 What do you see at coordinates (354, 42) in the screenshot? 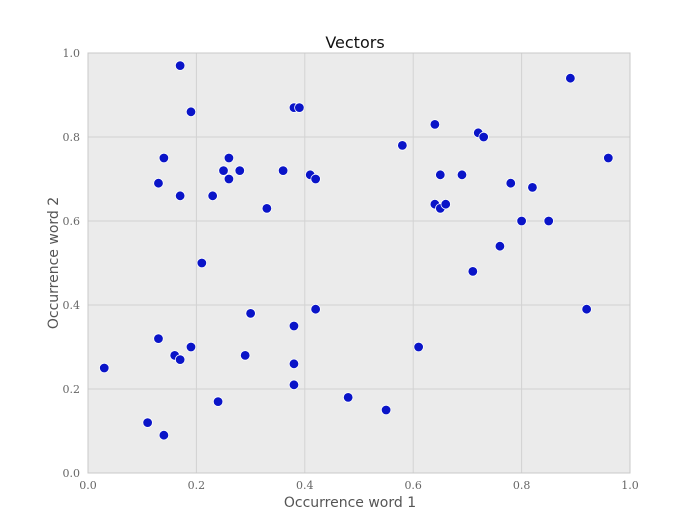
I see `chart-title: Vectors` at bounding box center [354, 42].